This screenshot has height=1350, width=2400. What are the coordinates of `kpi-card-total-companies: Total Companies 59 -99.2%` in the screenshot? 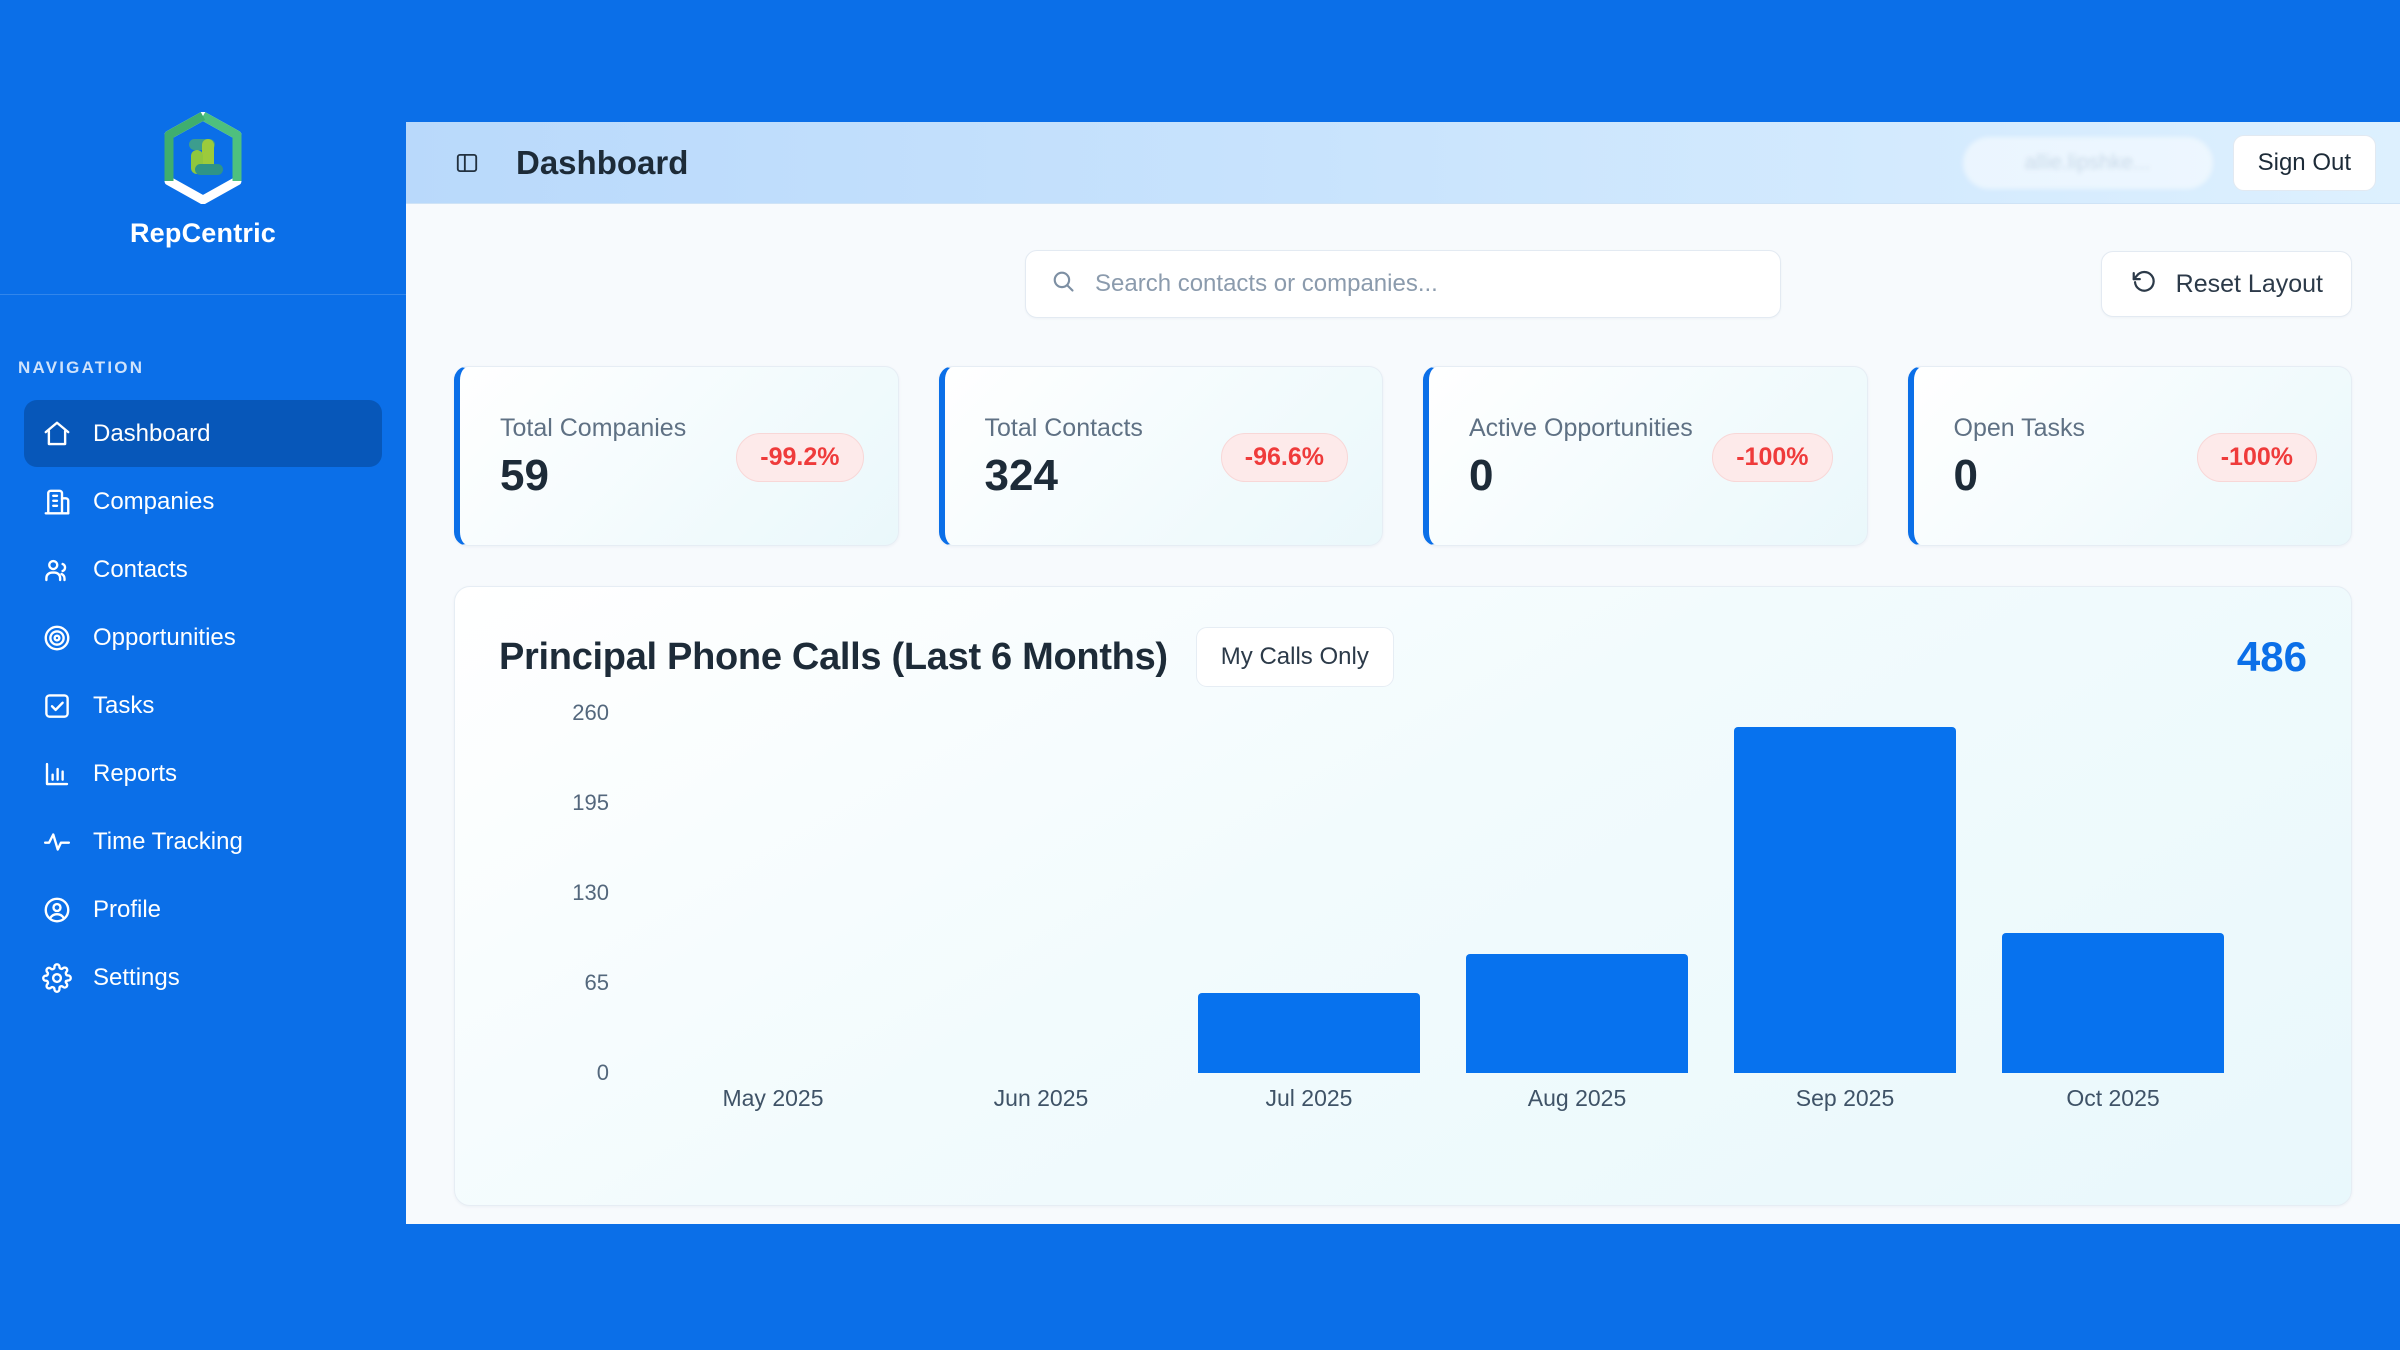 It's located at (676, 456).